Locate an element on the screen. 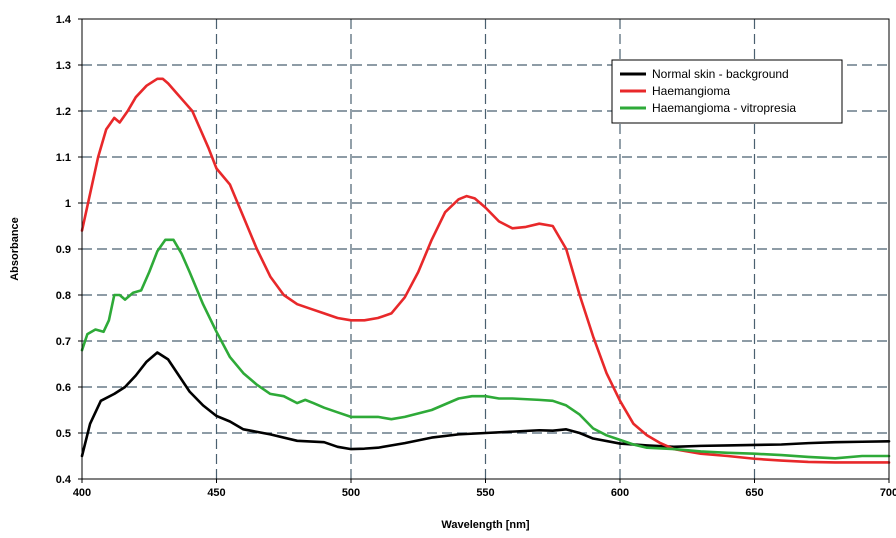 This screenshot has height=538, width=896. x-tick-label: 500 is located at coordinates (351, 493).